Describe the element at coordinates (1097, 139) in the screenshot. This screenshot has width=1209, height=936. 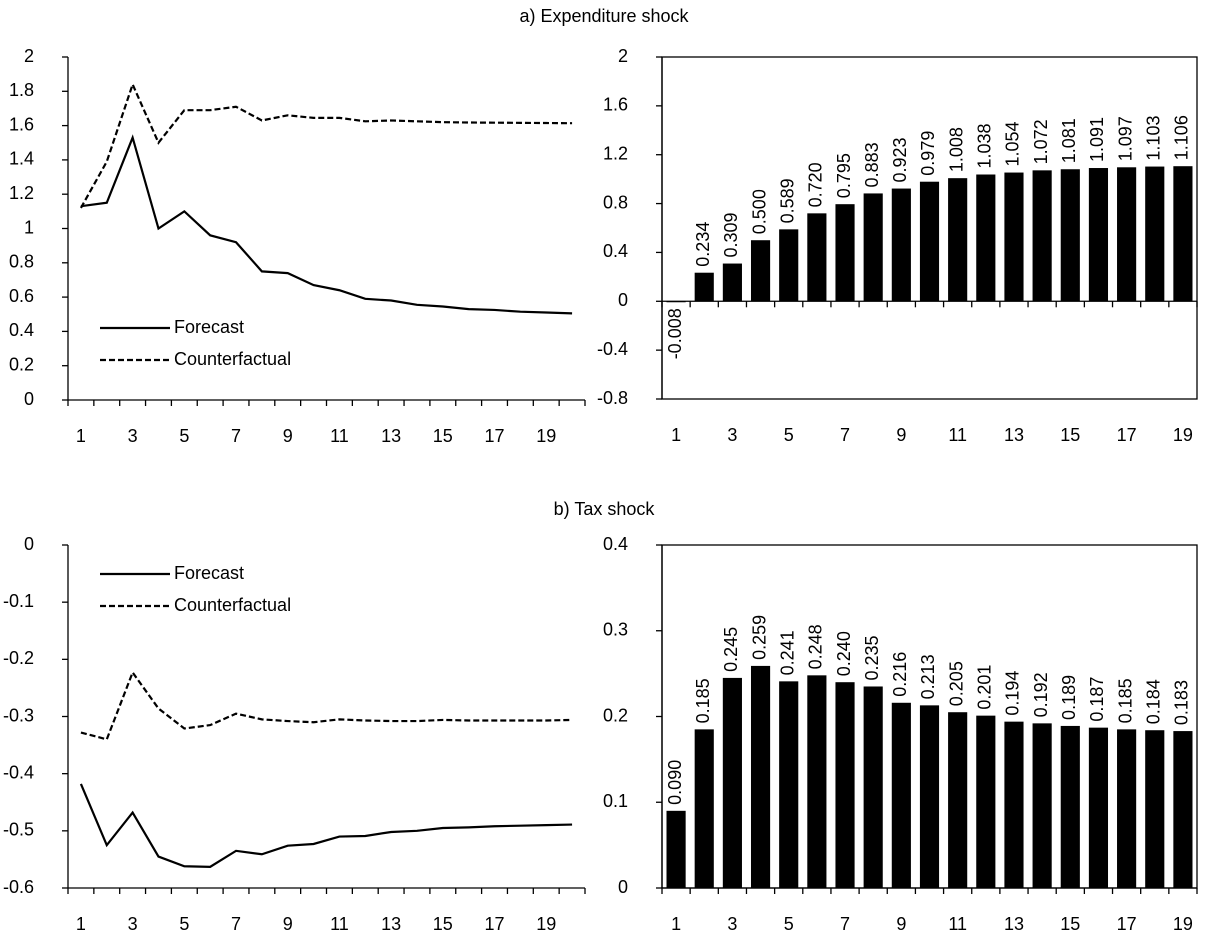
I see `value-label: 1.091` at that location.